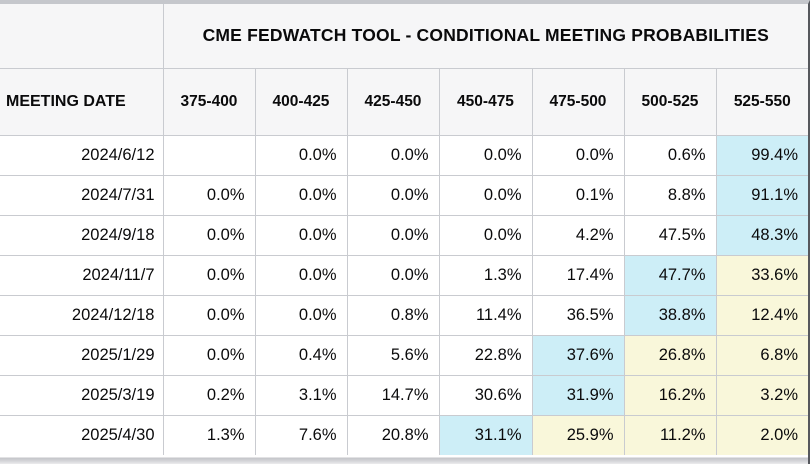 The width and height of the screenshot is (810, 464). Describe the element at coordinates (578, 355) in the screenshot. I see `probability-cell: 37.6%` at that location.